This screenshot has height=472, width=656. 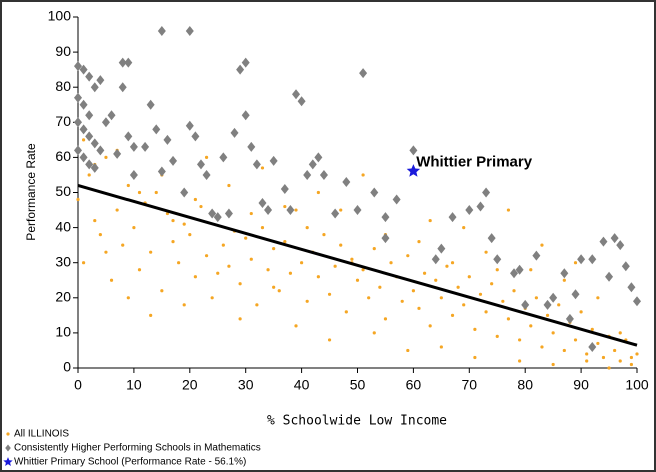 What do you see at coordinates (8, 434) in the screenshot?
I see `legend-marker` at bounding box center [8, 434].